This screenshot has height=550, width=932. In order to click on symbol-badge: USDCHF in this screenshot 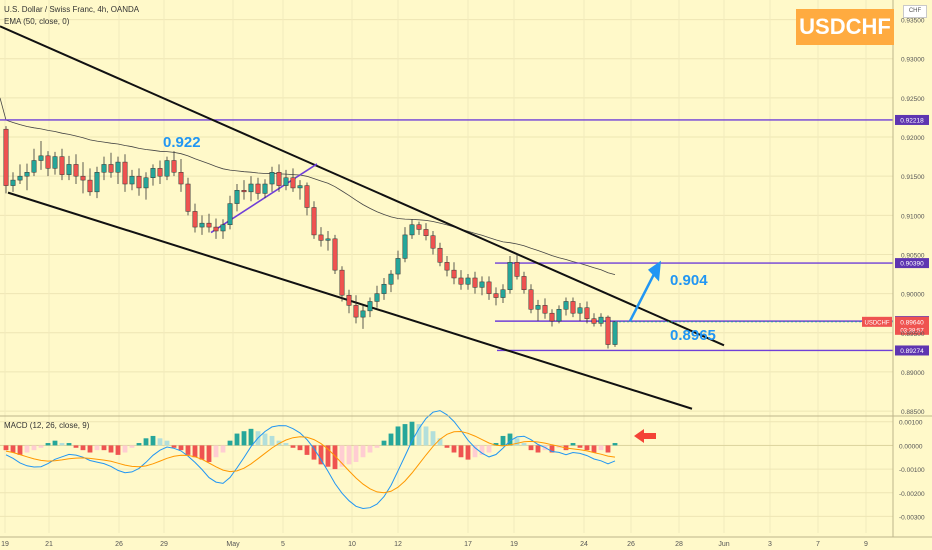, I will do `click(845, 27)`.